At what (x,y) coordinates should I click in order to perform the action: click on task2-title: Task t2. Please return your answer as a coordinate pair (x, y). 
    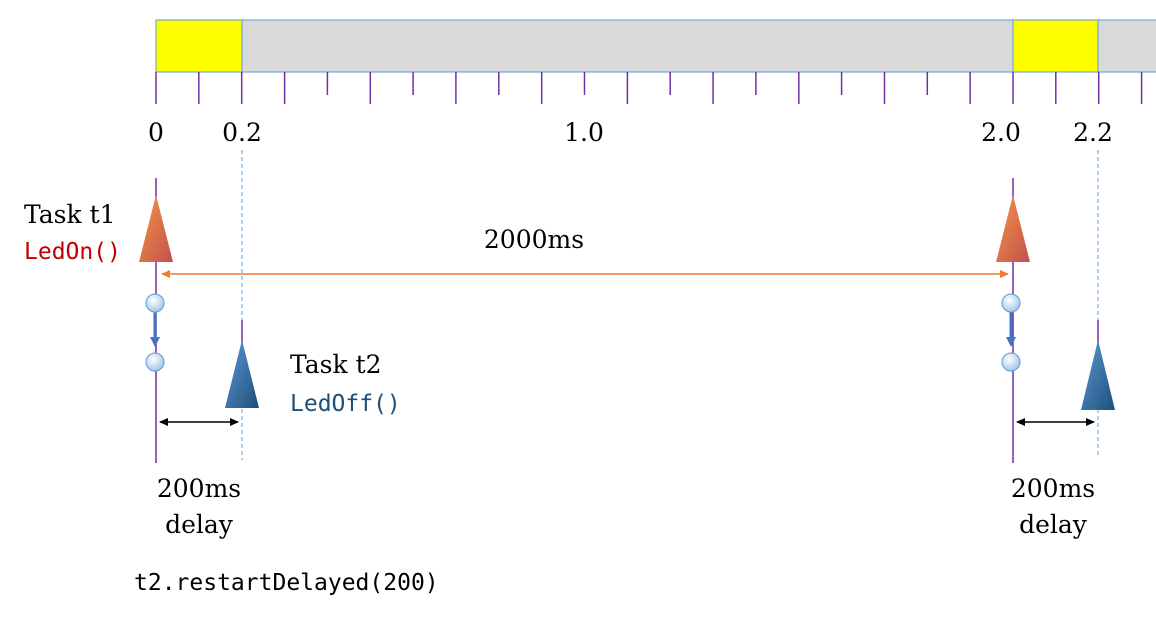
    Looking at the image, I should click on (336, 364).